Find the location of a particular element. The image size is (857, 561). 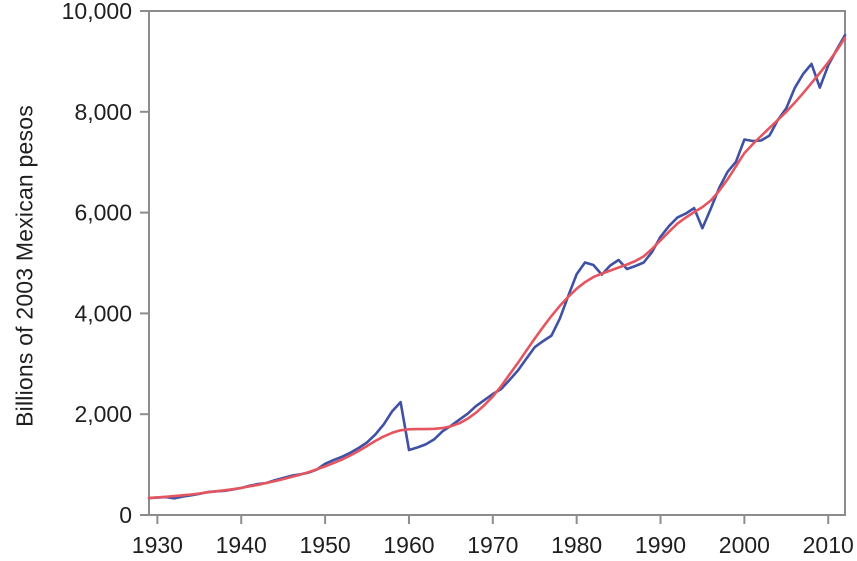

x-tick-label: 1970 is located at coordinates (492, 545).